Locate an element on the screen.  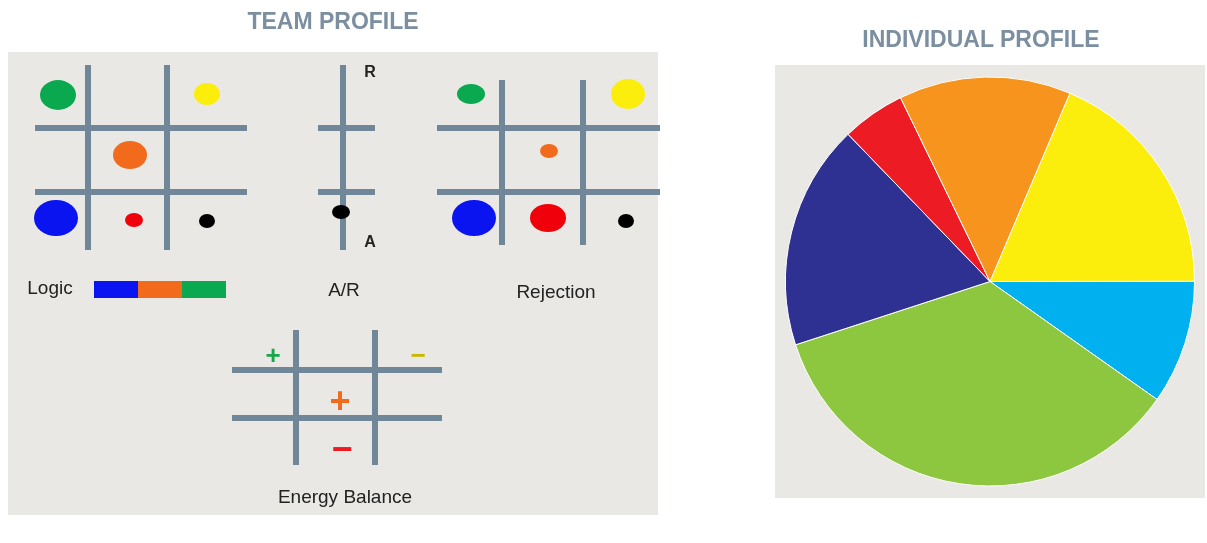
text: Energy Balance is located at coordinates (345, 497).